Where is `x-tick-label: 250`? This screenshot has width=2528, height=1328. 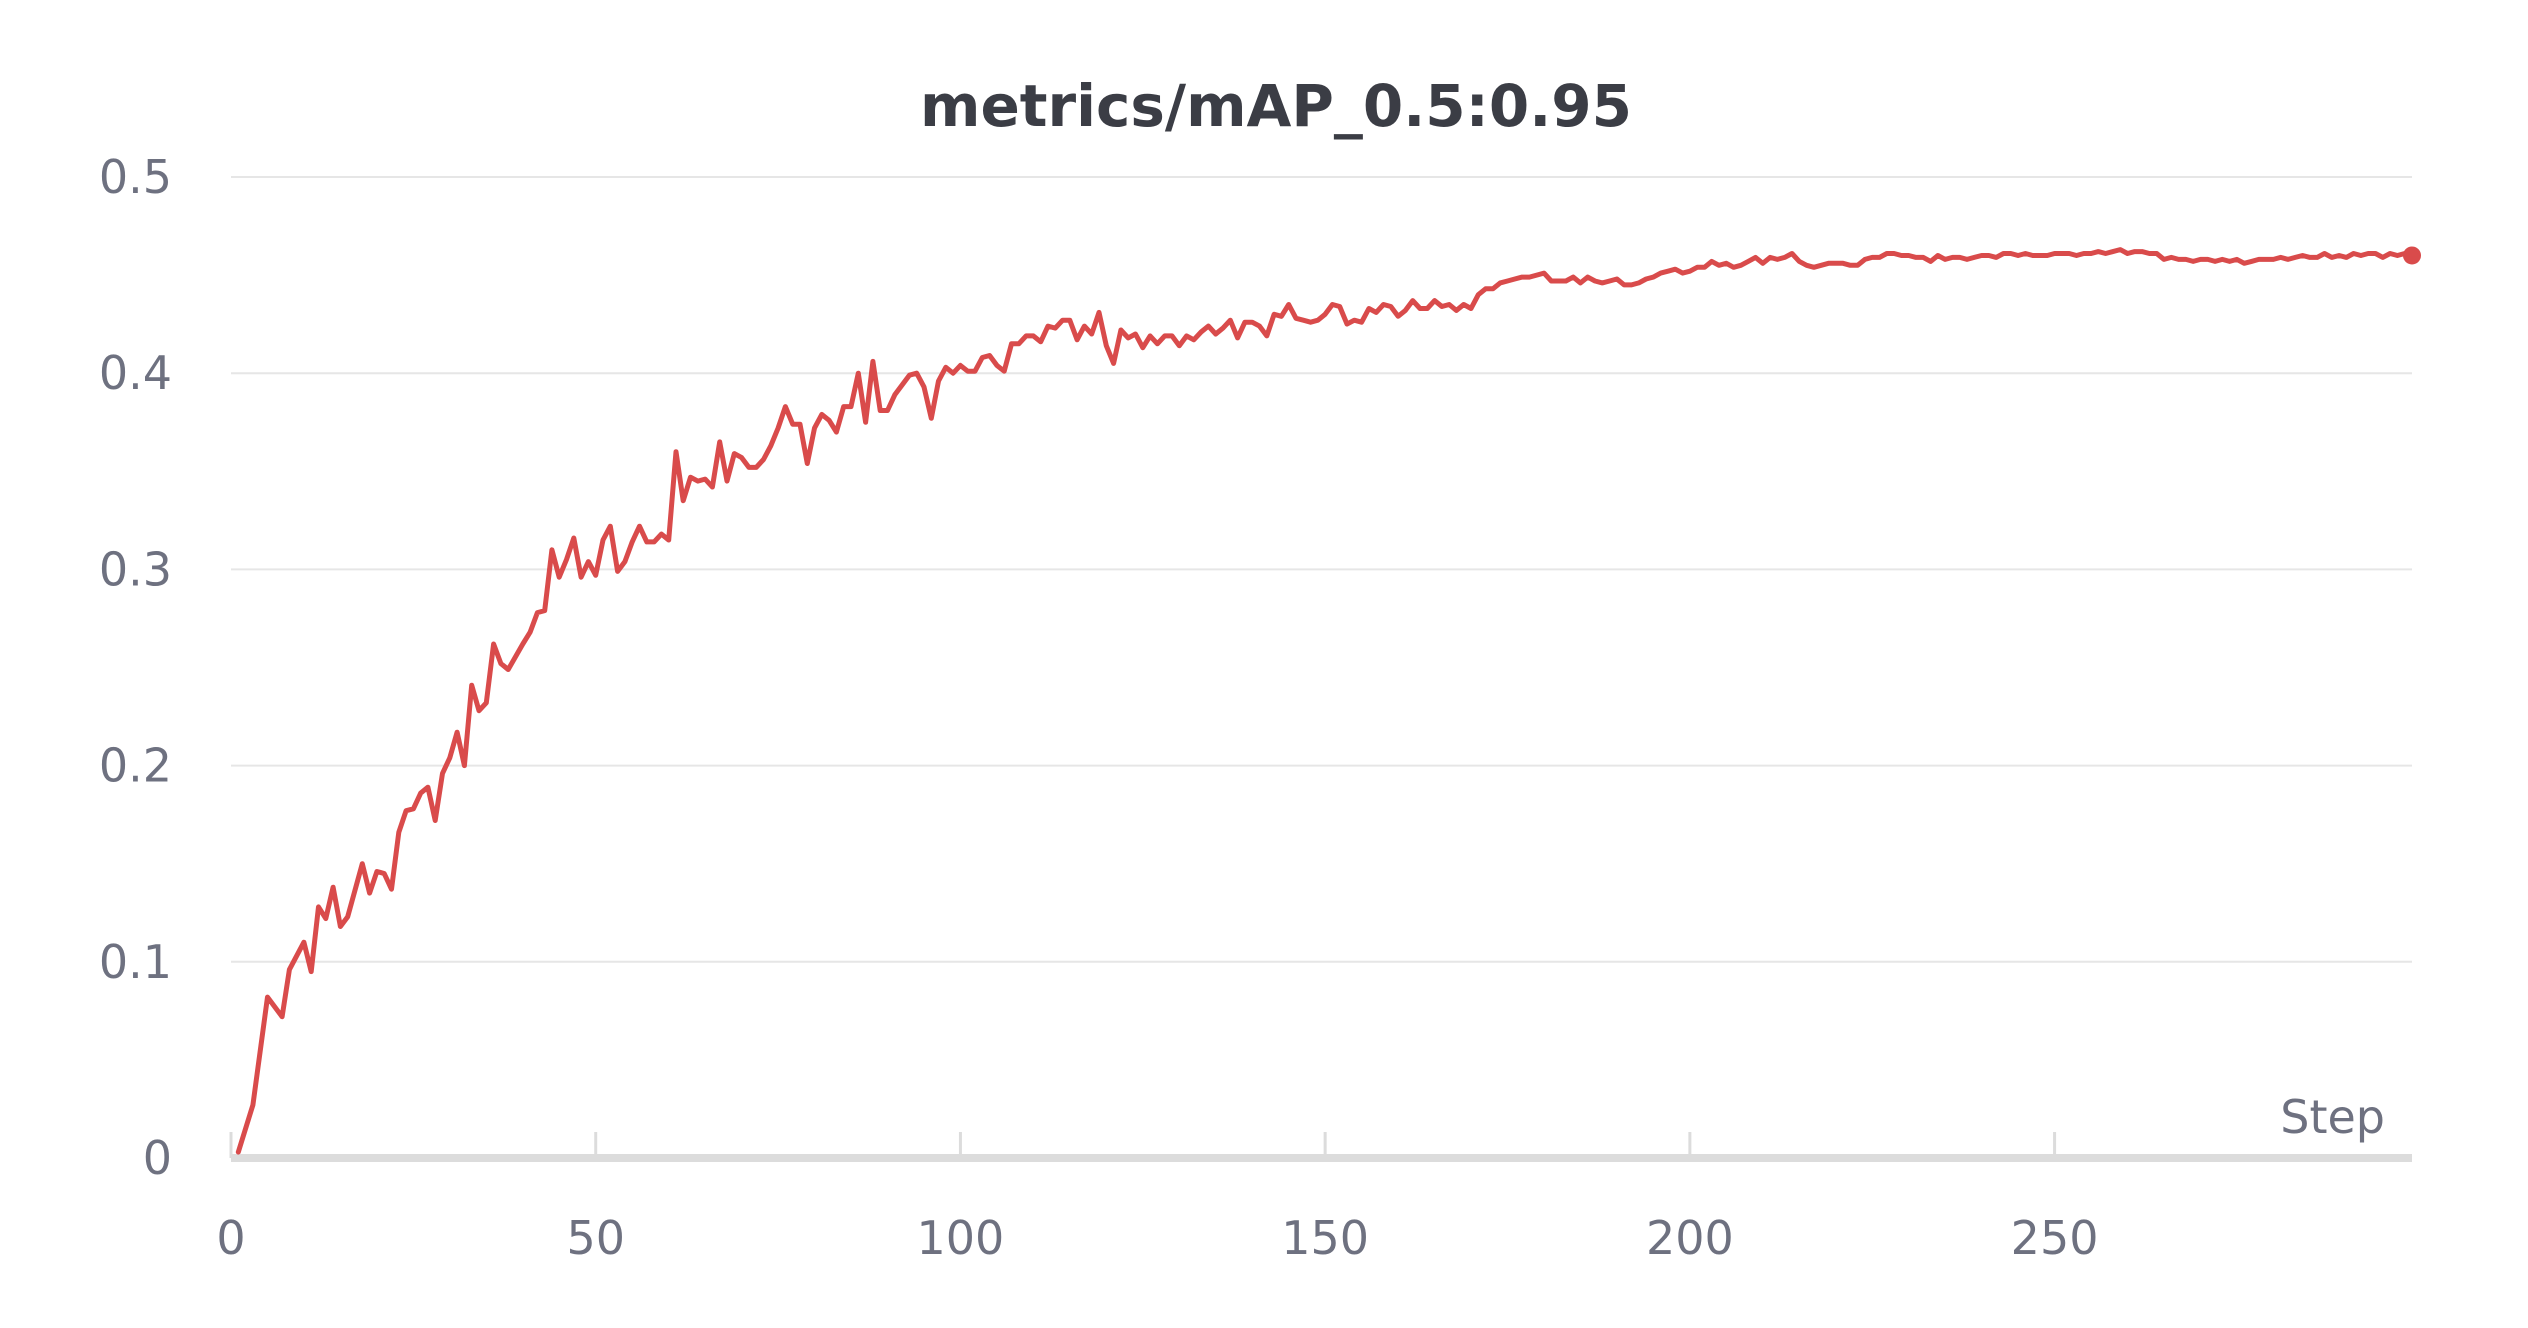
x-tick-label: 250 is located at coordinates (2055, 1238).